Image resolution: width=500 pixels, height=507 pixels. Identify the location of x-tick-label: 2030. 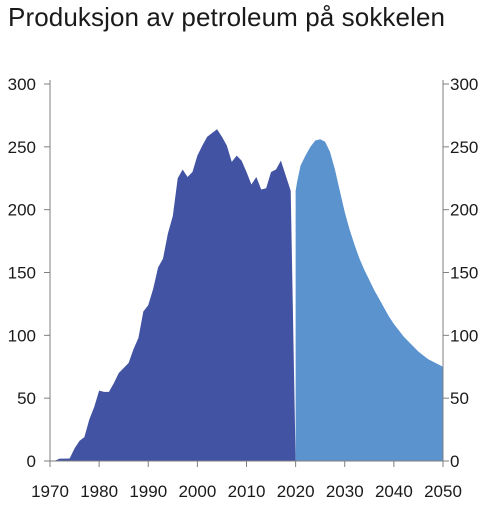
(345, 491).